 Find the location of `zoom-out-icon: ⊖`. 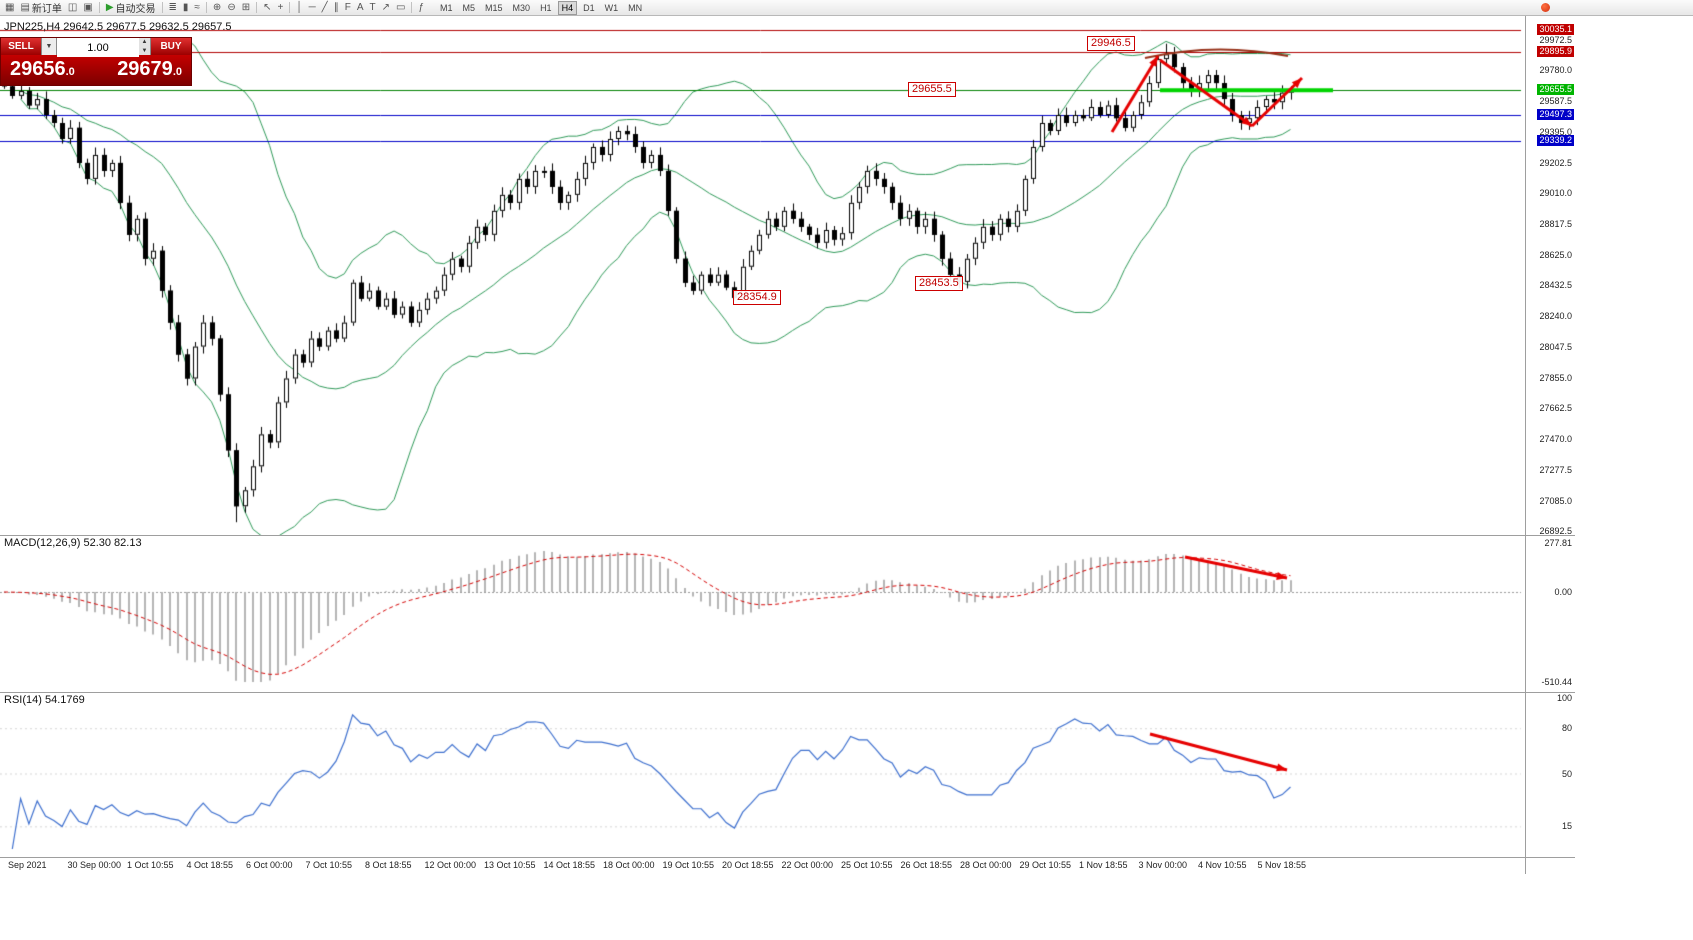

zoom-out-icon: ⊖ is located at coordinates (231, 8).